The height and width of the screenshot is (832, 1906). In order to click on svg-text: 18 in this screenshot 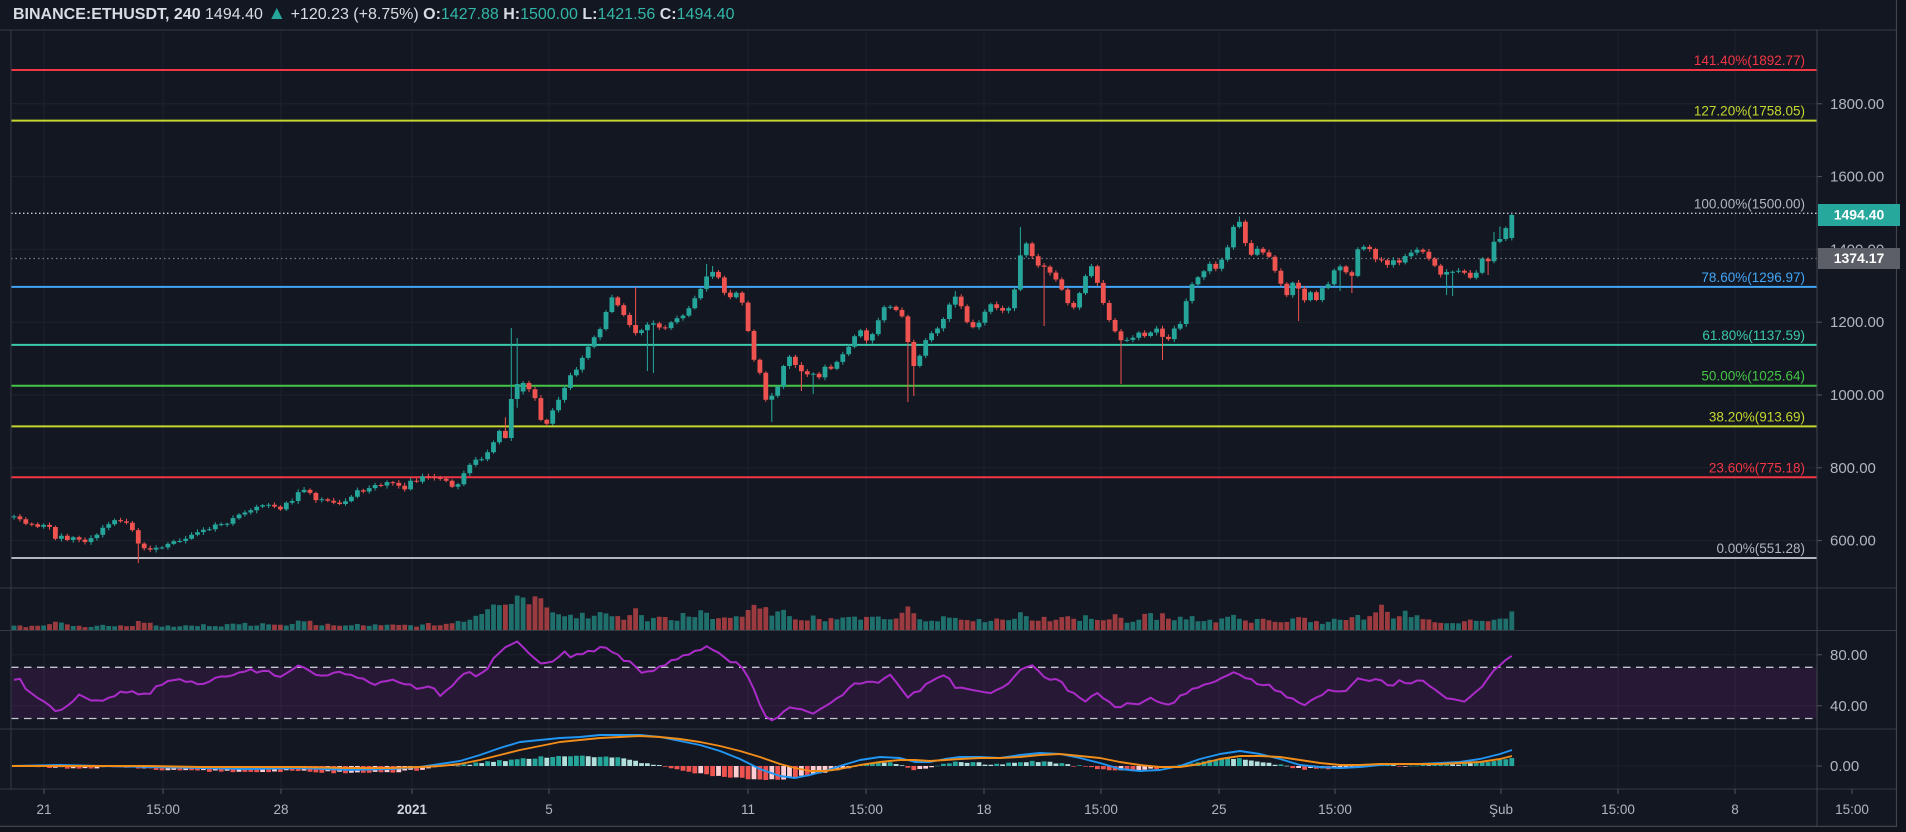, I will do `click(983, 809)`.